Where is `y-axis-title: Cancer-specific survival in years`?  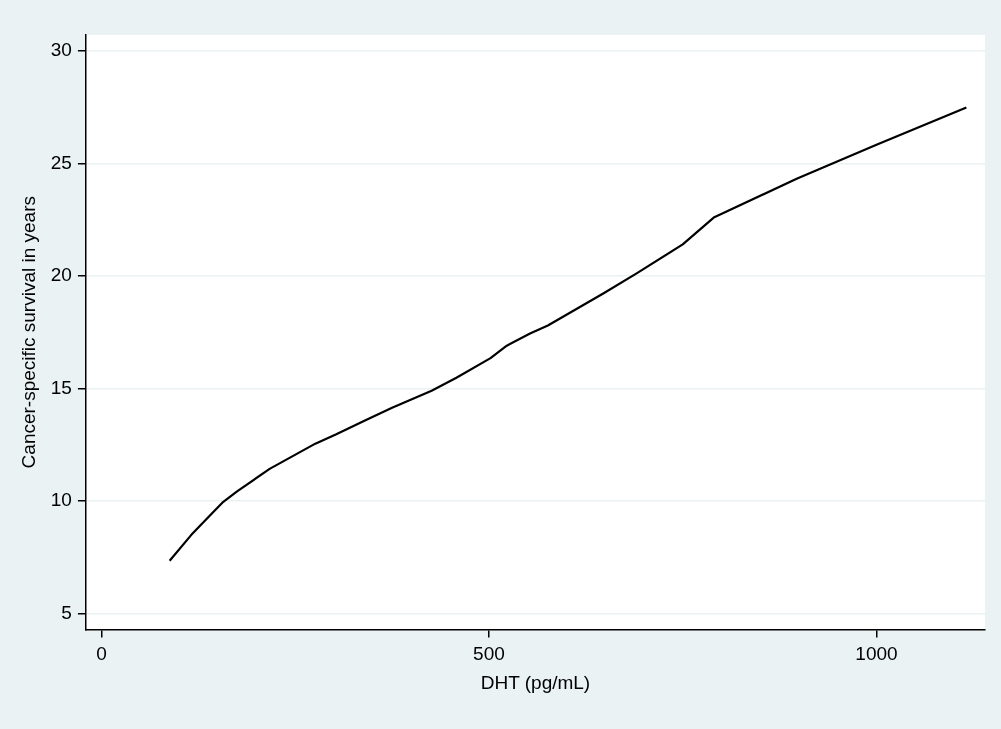 y-axis-title: Cancer-specific survival in years is located at coordinates (28, 332).